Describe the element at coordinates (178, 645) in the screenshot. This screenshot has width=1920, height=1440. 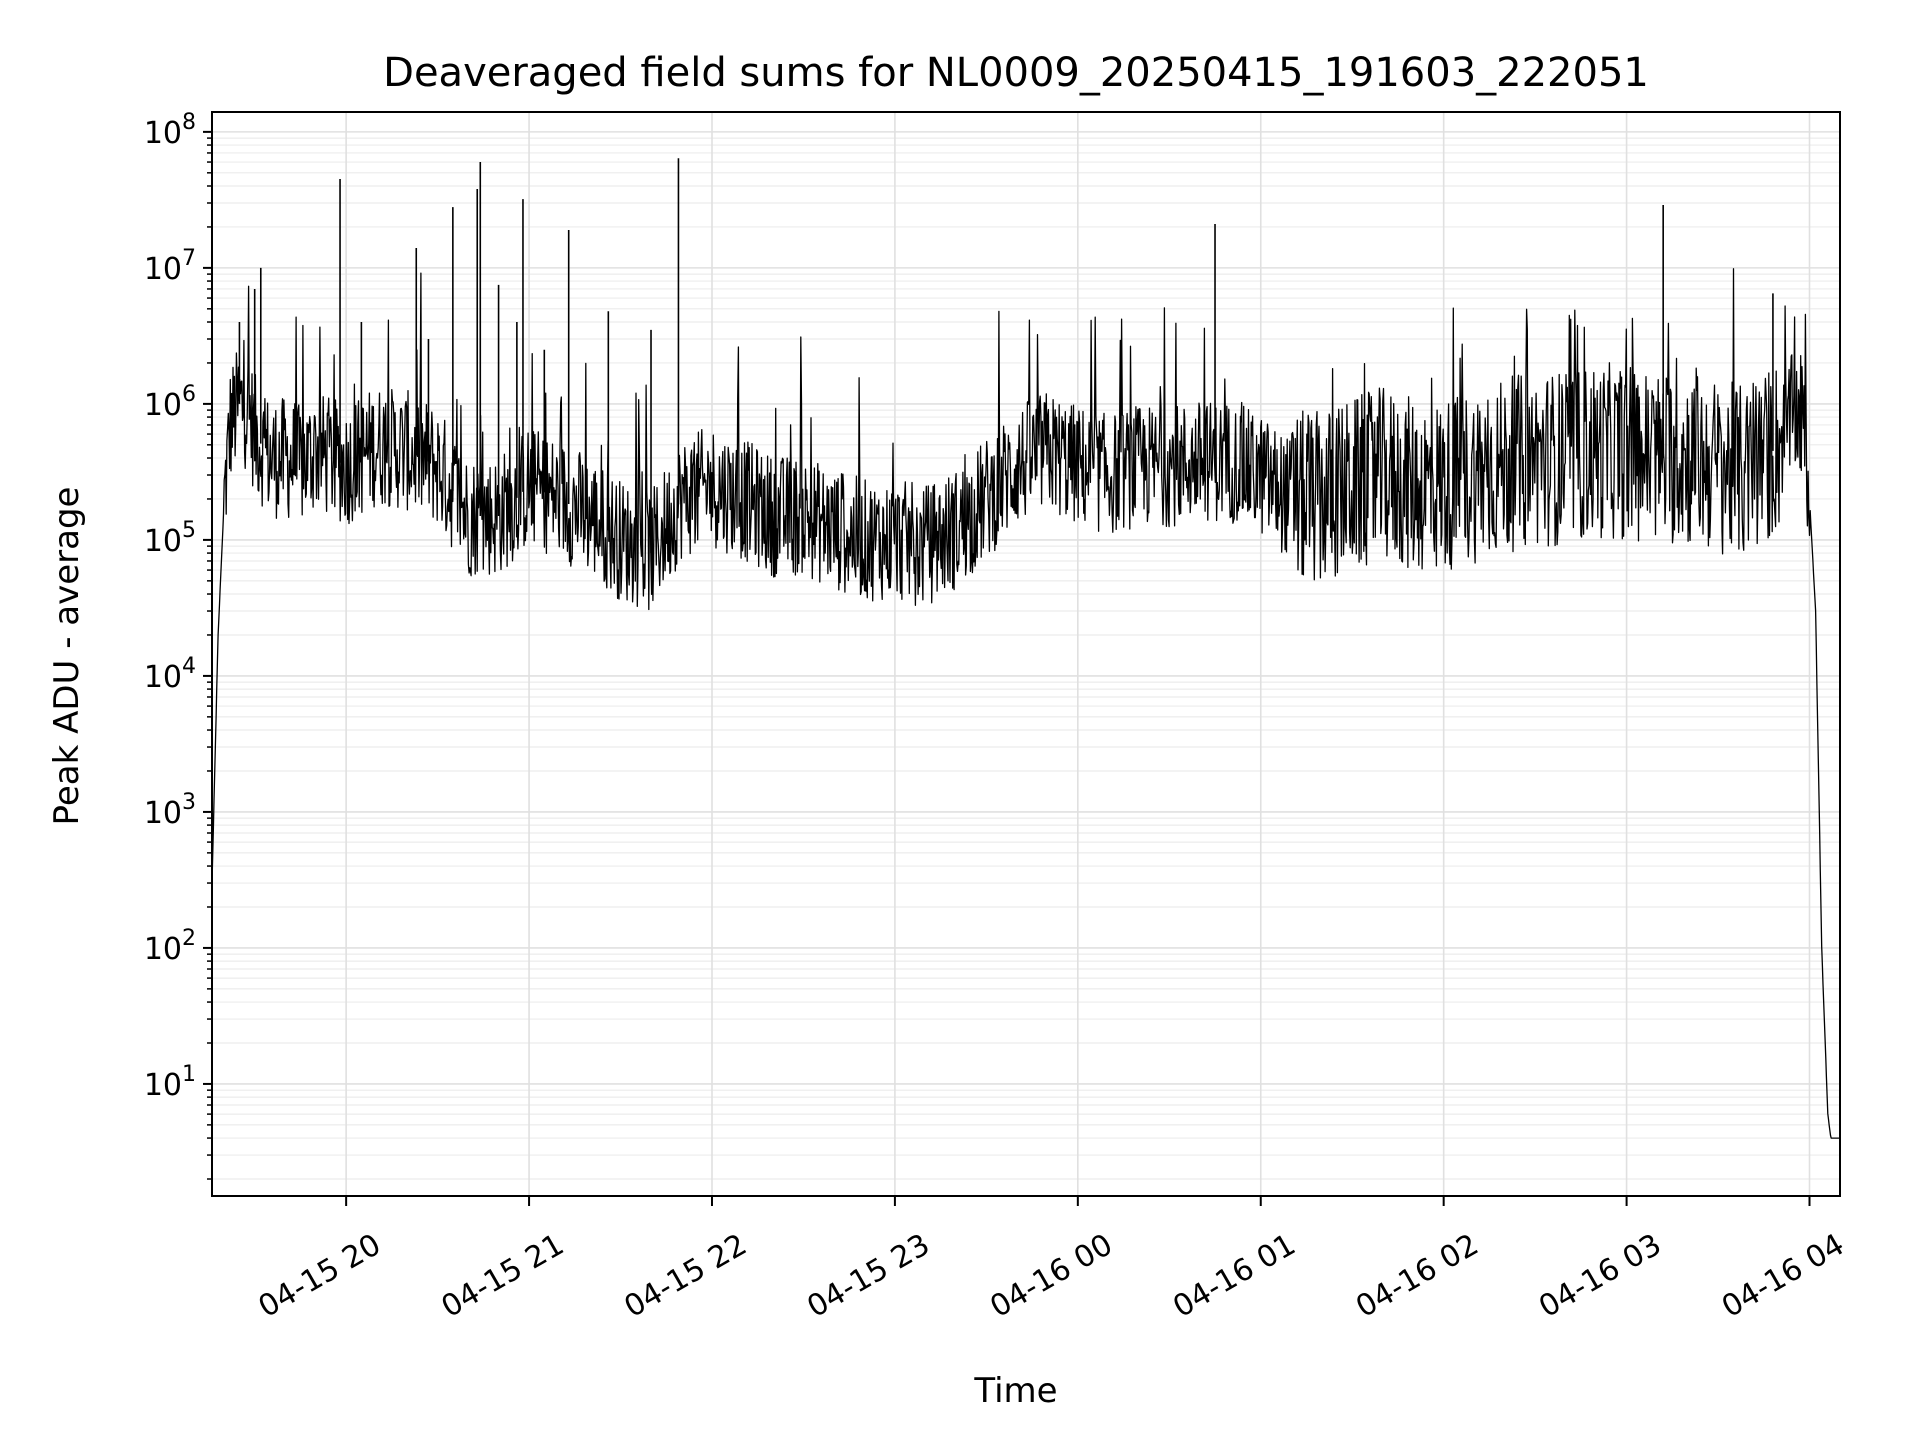
I see `y-axis-ticks: 10¹ 10² 10³ 10⁴ 10⁵ 10⁶ 10⁷ 10⁸` at that location.